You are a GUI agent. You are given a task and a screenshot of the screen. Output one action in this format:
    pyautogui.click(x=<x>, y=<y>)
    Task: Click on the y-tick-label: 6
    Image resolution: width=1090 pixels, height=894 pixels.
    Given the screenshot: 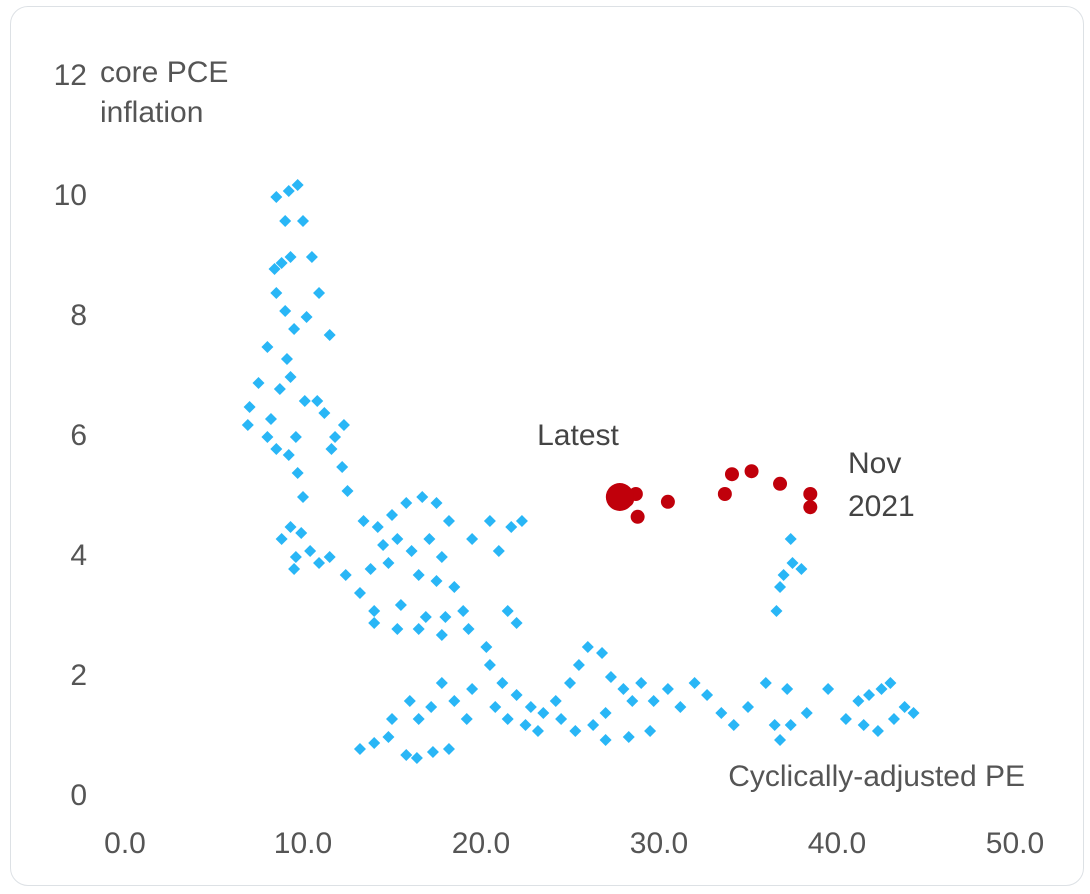 What is the action you would take?
    pyautogui.click(x=78, y=435)
    